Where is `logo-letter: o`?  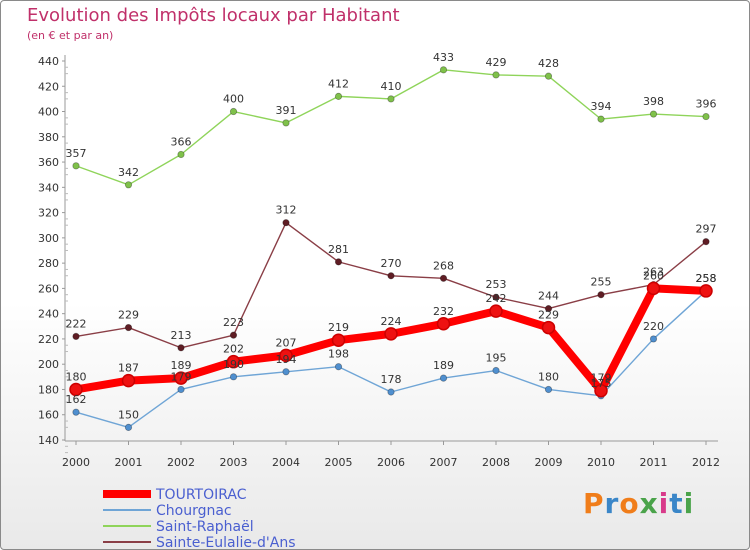 logo-letter: o is located at coordinates (629, 503).